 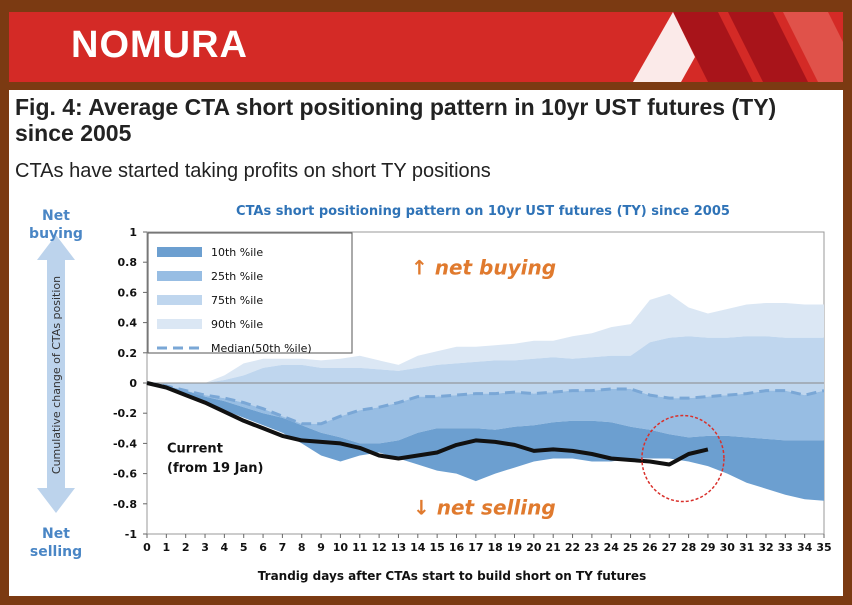 What do you see at coordinates (131, 534) in the screenshot?
I see `y-tick-label: -1` at bounding box center [131, 534].